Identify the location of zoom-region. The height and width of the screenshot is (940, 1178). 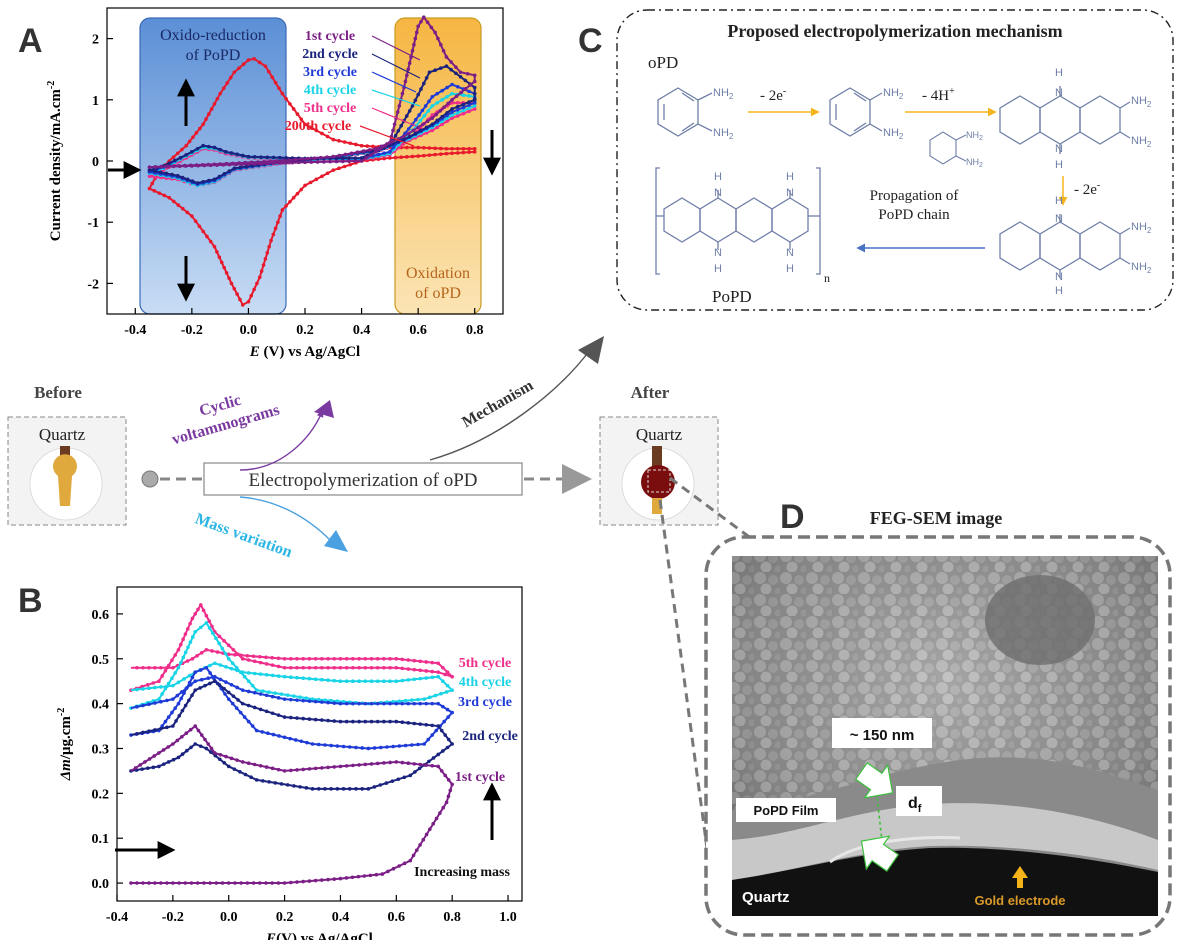
(659, 481).